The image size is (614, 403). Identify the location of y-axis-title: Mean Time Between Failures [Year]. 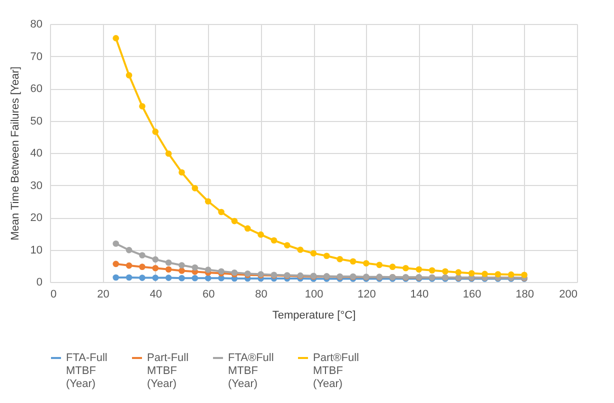
(15, 153).